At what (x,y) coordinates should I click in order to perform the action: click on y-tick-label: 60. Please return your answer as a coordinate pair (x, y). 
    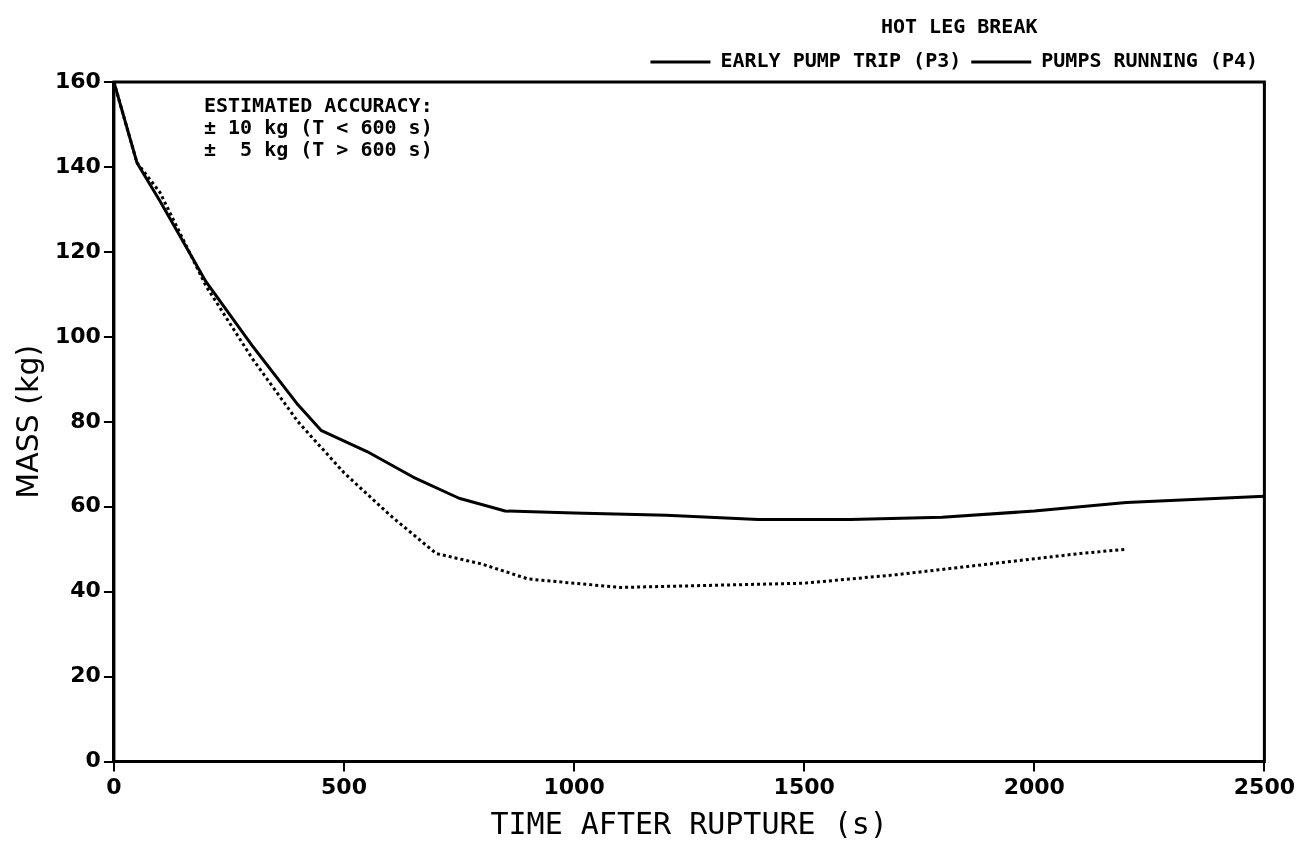
    Looking at the image, I should click on (85, 505).